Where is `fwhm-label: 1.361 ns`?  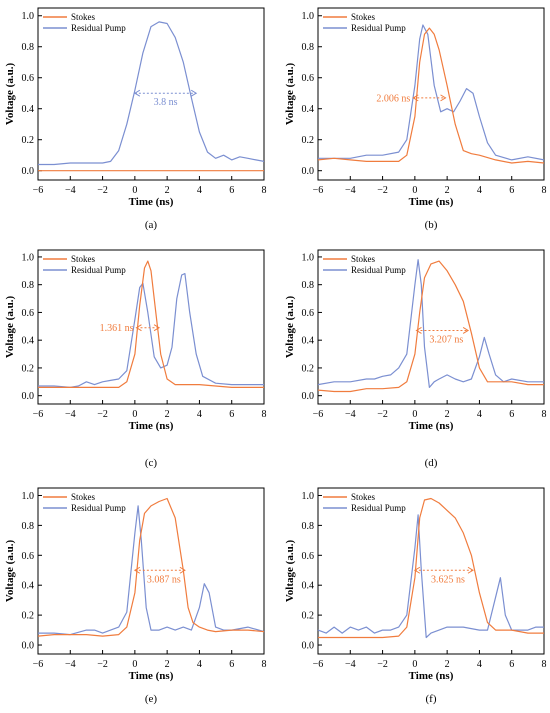 fwhm-label: 1.361 ns is located at coordinates (117, 328).